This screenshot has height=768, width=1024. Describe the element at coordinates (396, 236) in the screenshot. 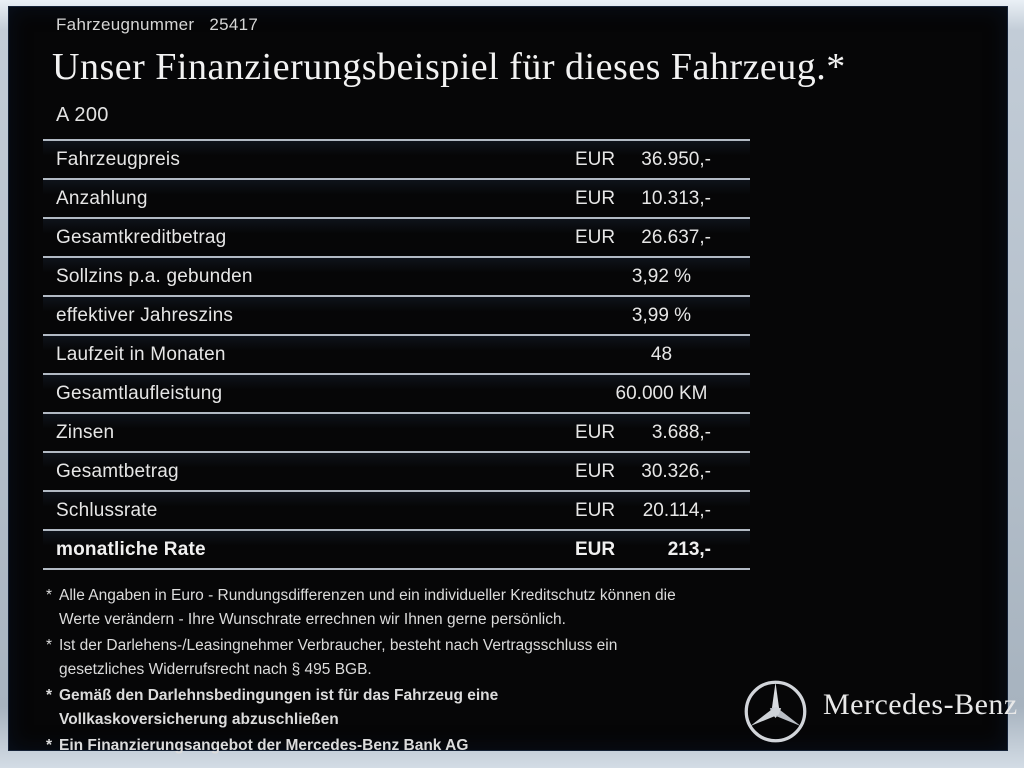

I see `table-row: Gesamtkreditbetrag EUR 26.637,-` at that location.